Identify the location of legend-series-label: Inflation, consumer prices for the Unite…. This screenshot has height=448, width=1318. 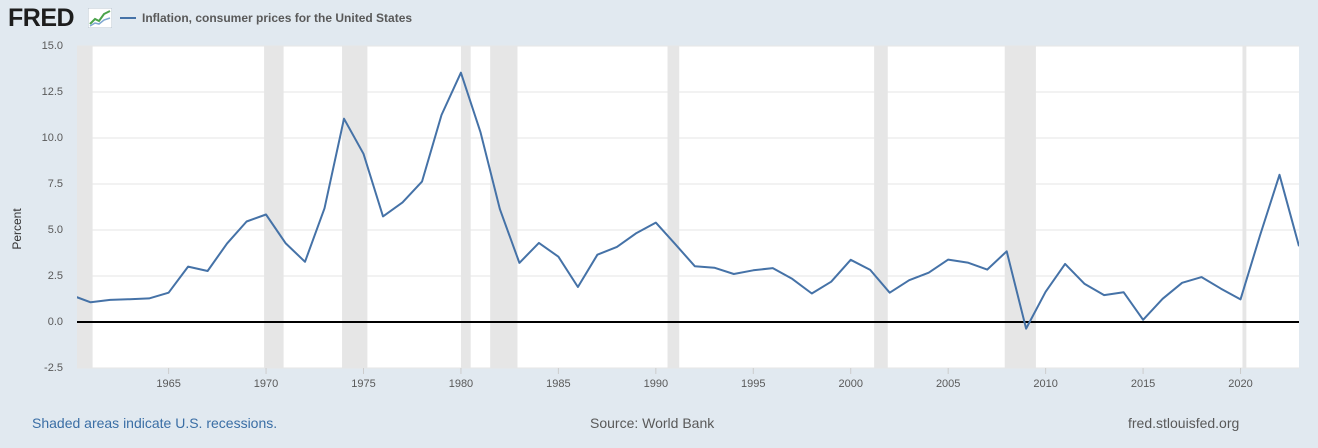
(277, 18).